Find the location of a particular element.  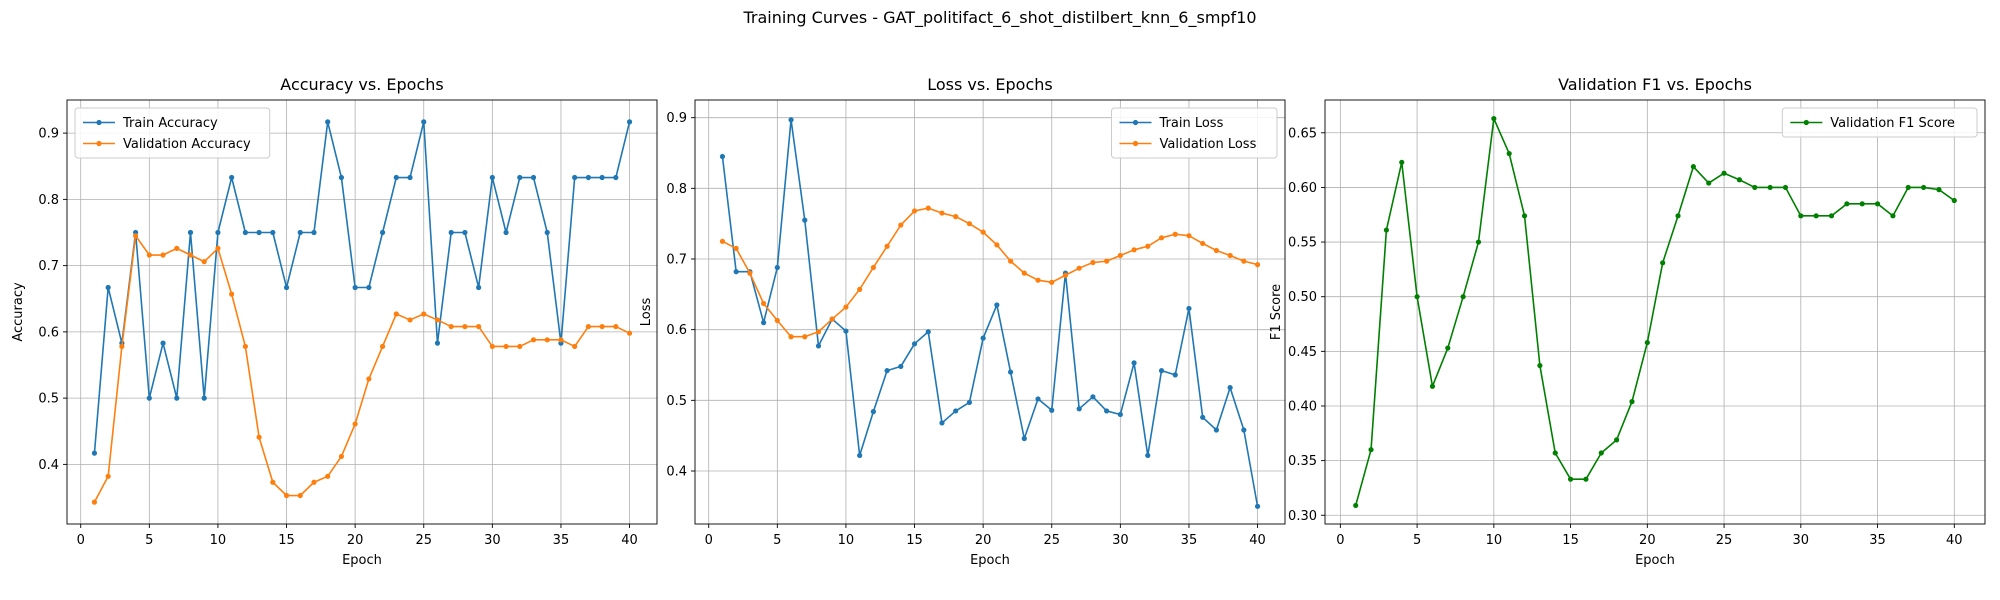

y-tick-label: 0.60 is located at coordinates (1302, 188).